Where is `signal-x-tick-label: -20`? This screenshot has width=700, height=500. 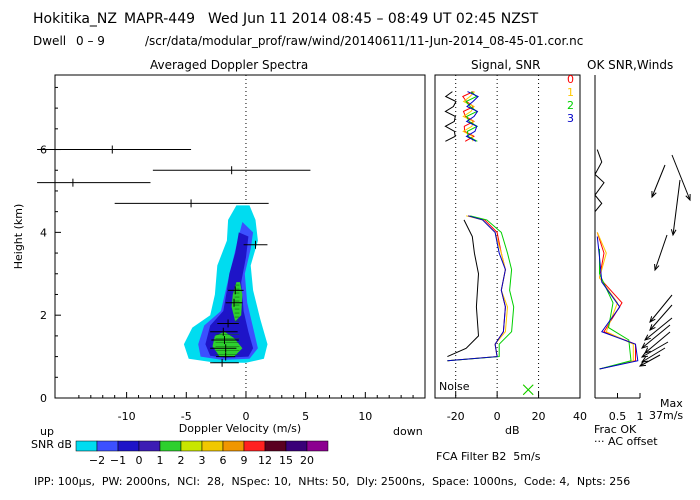
signal-x-tick-label: -20 is located at coordinates (456, 416).